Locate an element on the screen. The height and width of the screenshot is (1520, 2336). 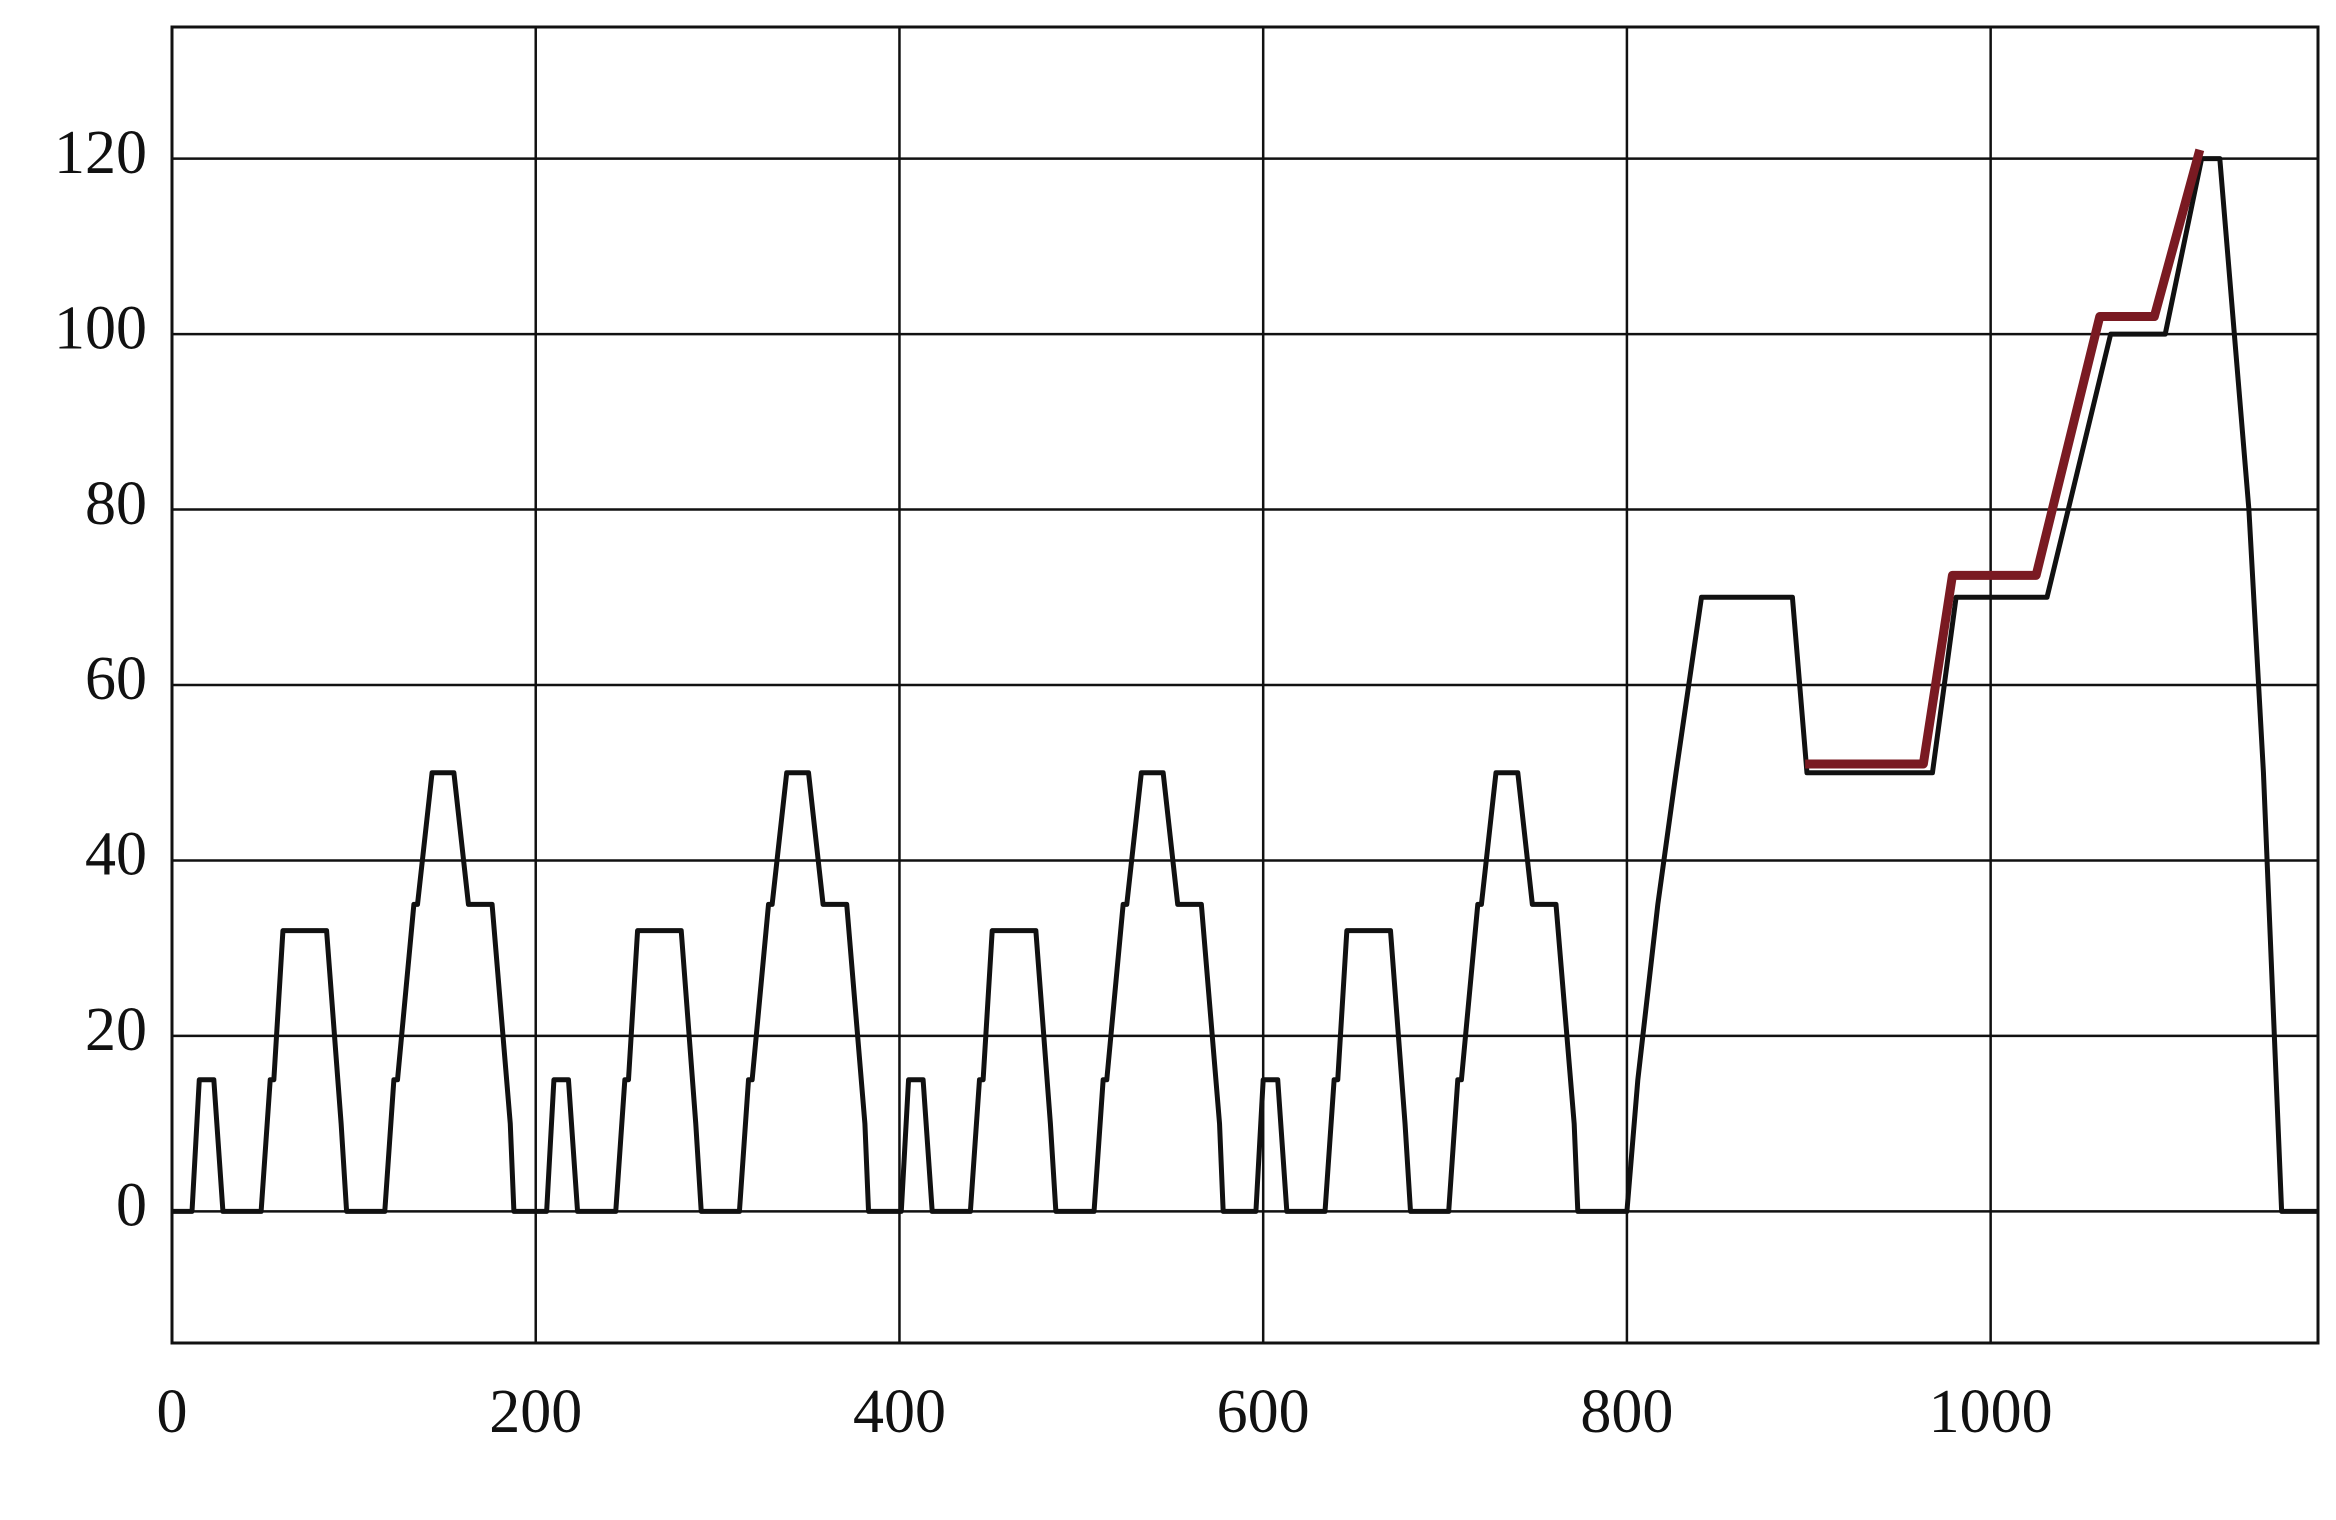
y-tick-label: 60 is located at coordinates (116, 679).